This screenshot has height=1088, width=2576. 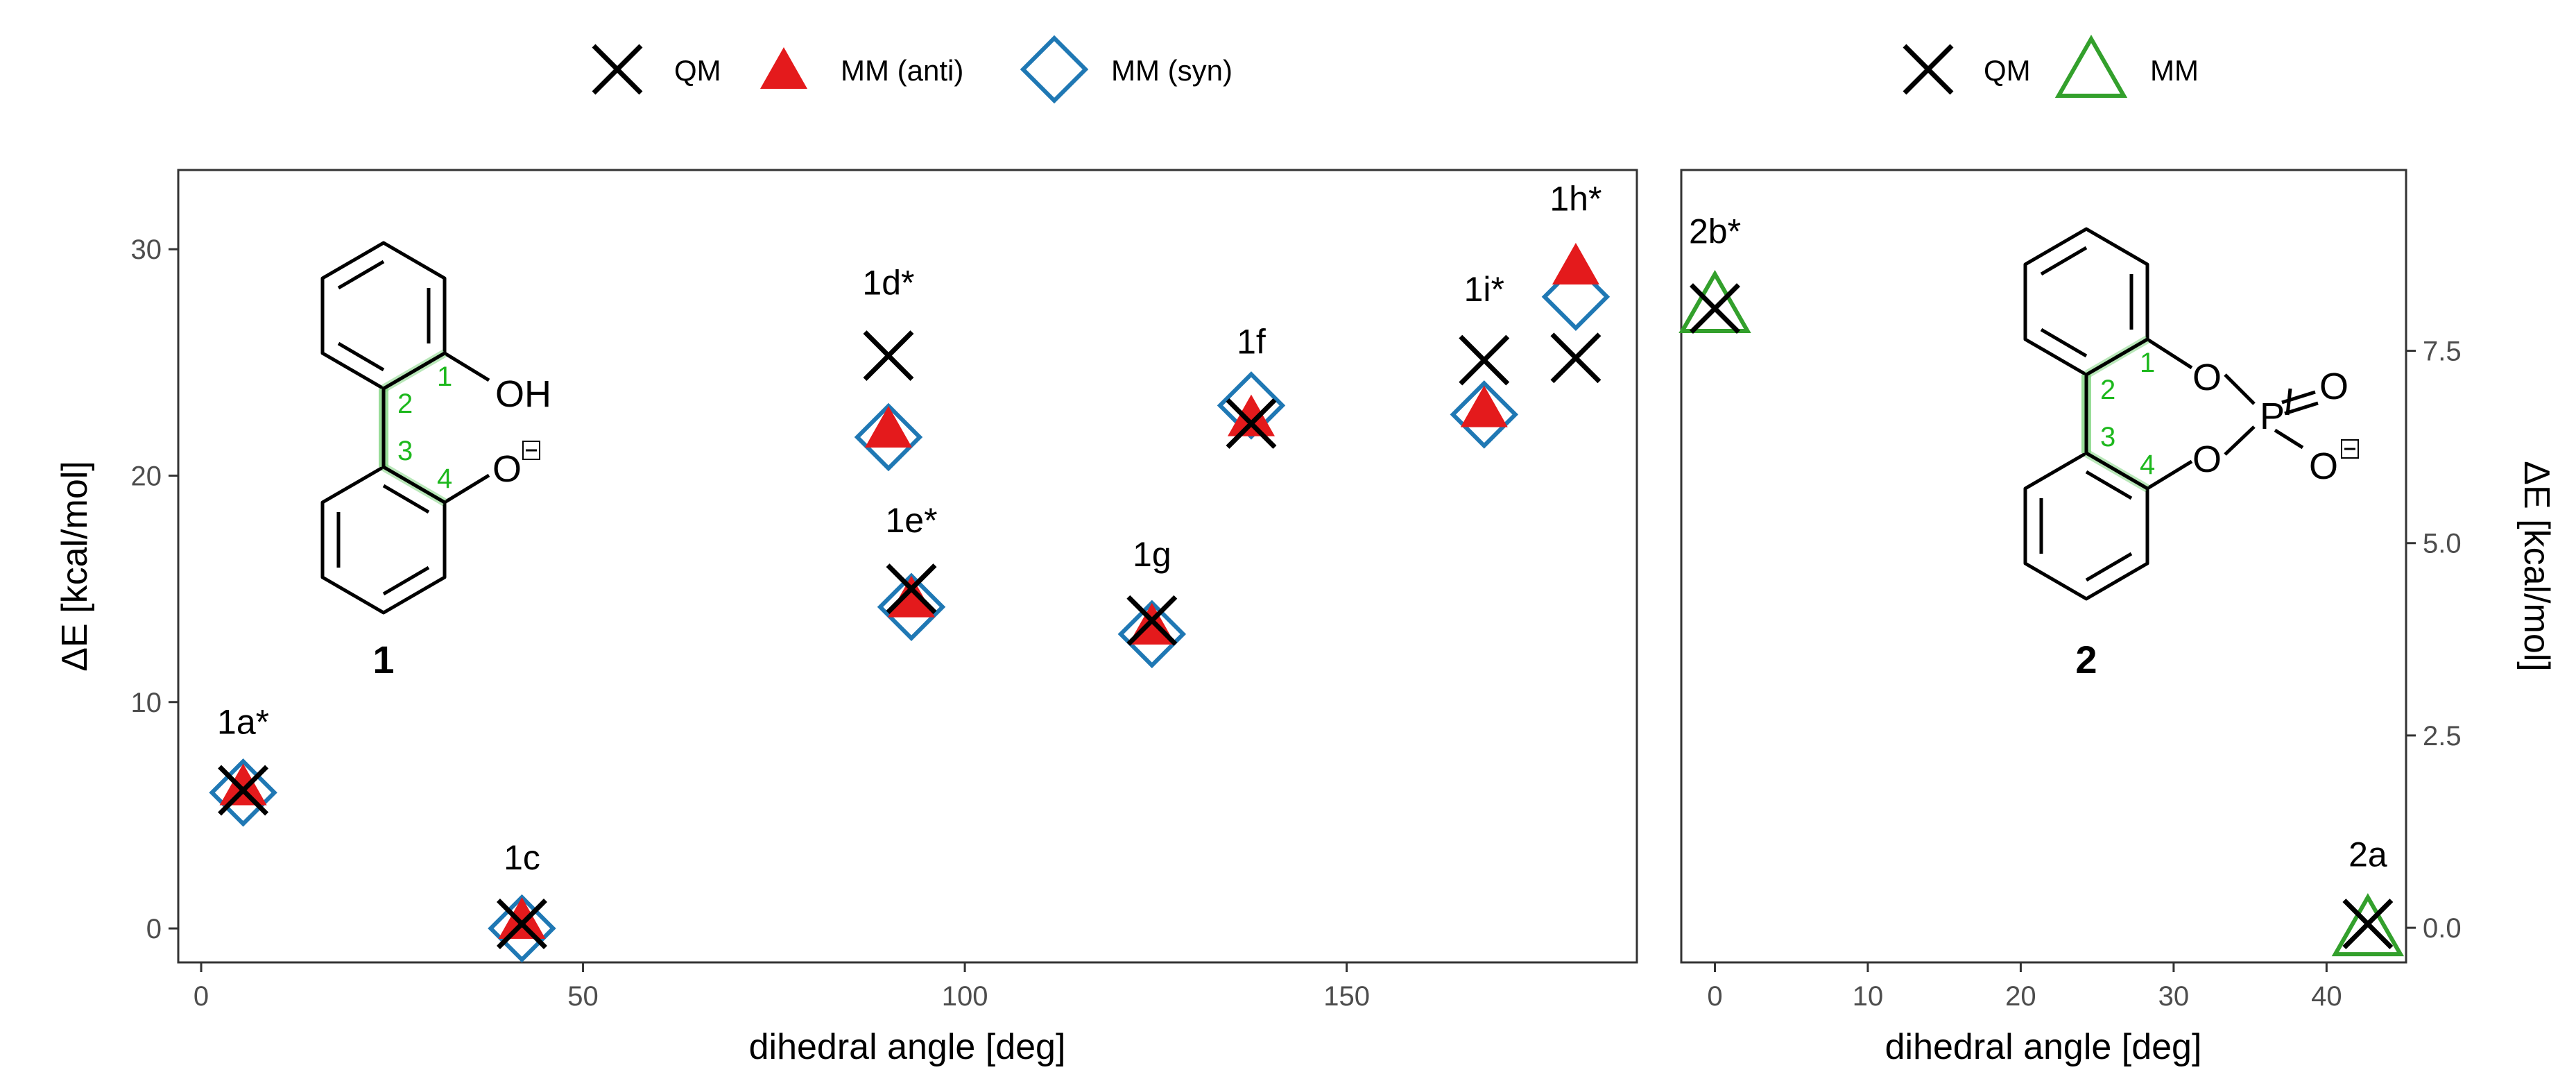 I want to click on legend-mm-anti-marker, so click(x=783, y=68).